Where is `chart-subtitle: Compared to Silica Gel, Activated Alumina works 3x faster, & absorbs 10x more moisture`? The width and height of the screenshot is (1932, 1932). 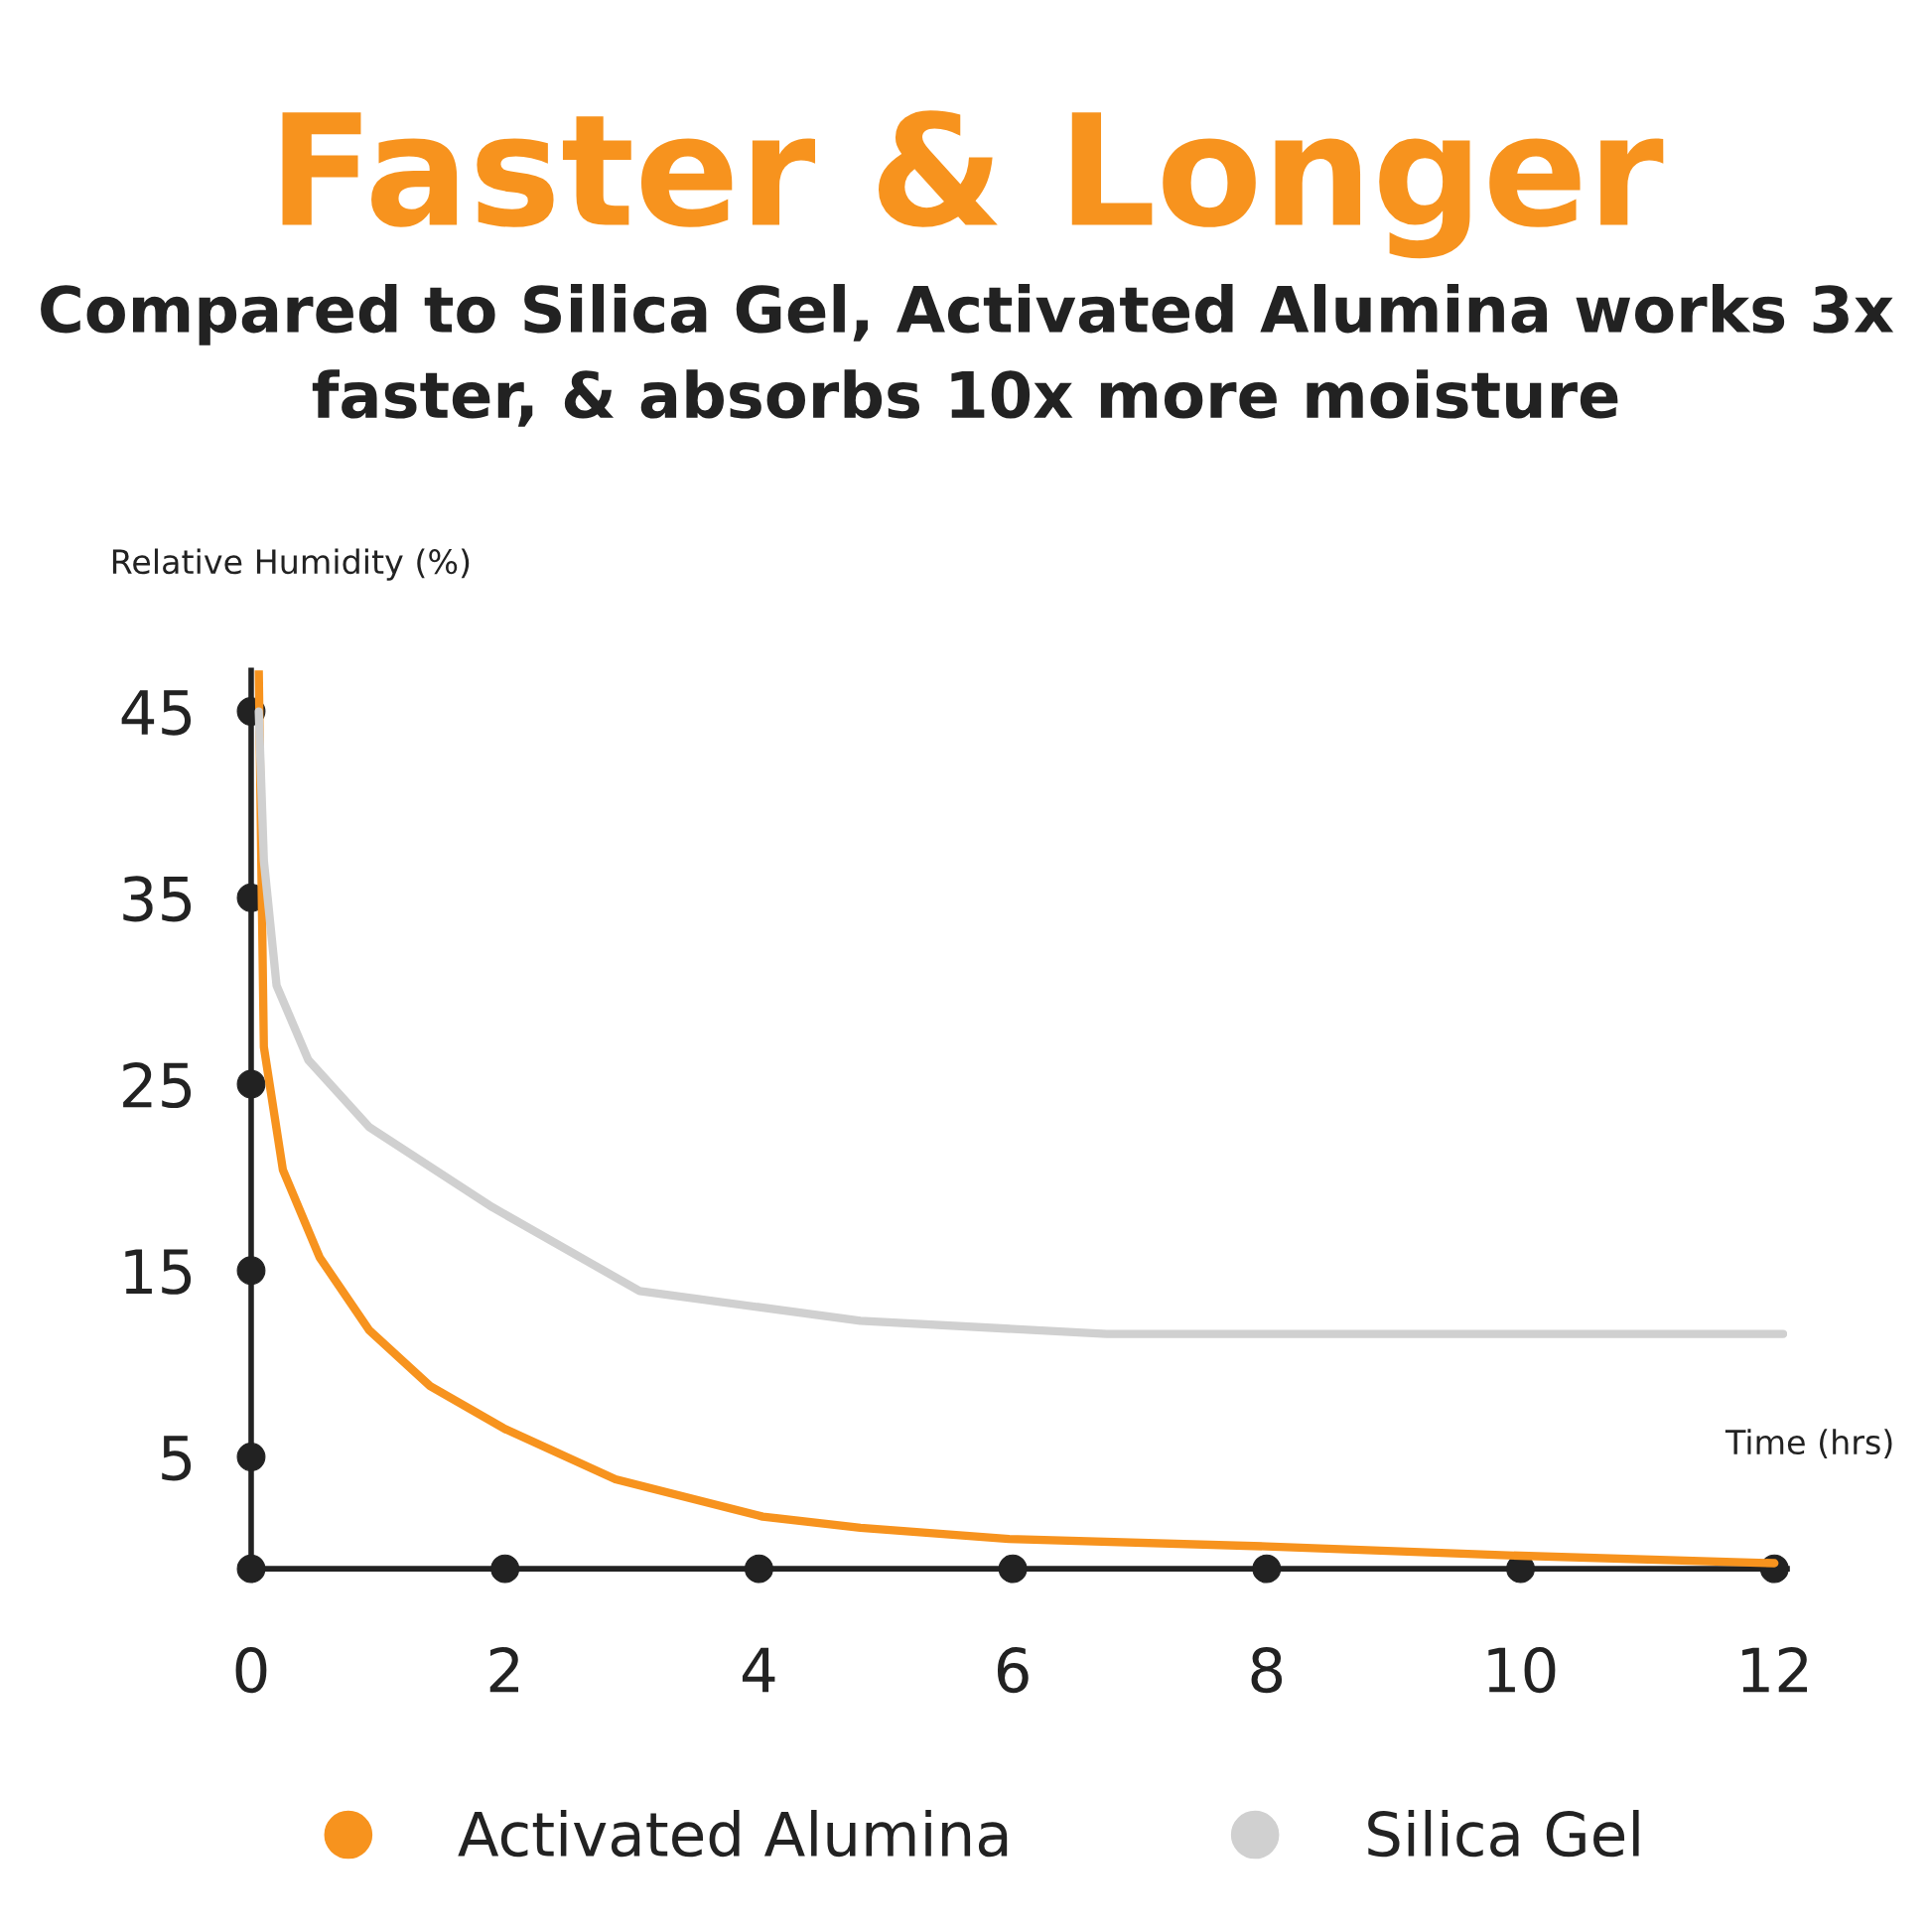
chart-subtitle: Compared to Silica Gel, Activated Alumina works 3x faster, & absorbs 10x more moisture is located at coordinates (967, 355).